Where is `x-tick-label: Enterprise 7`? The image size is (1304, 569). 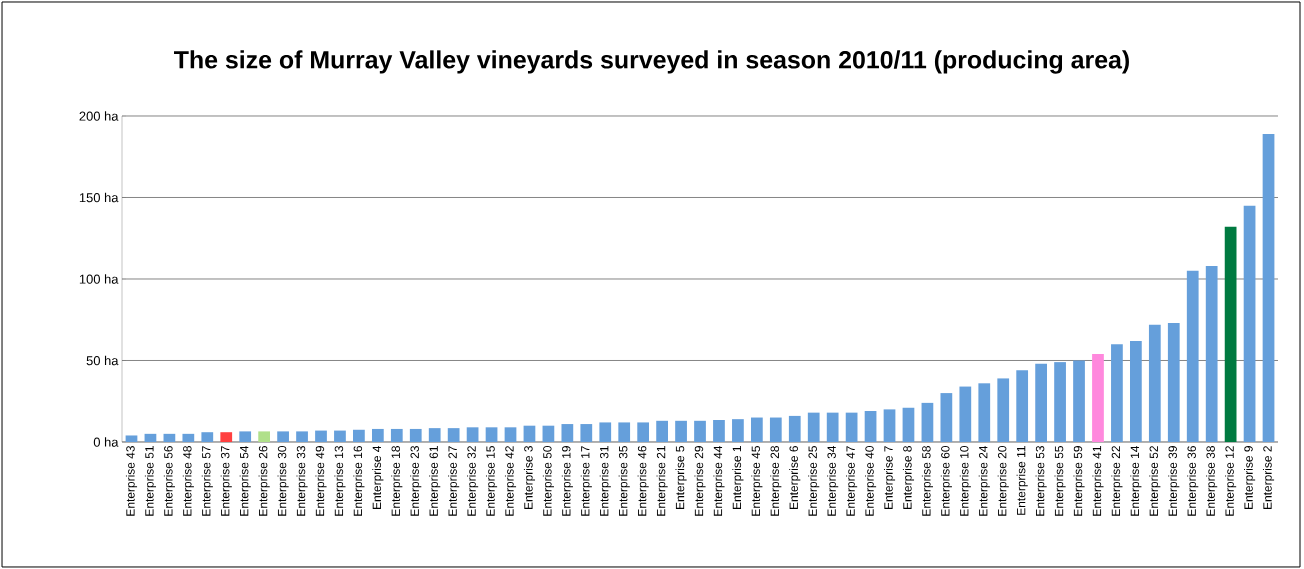
x-tick-label: Enterprise 7 is located at coordinates (889, 477).